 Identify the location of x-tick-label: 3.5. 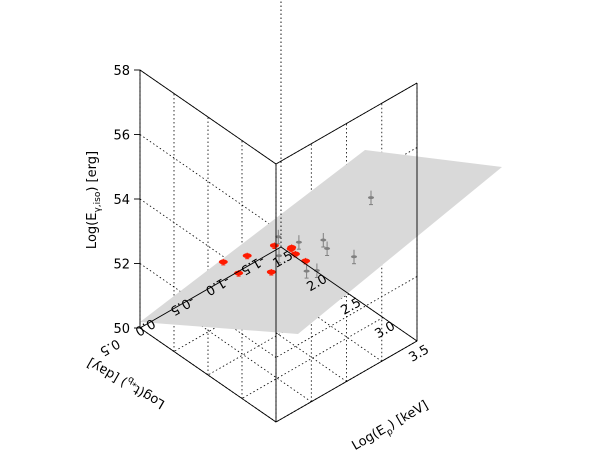
(419, 353).